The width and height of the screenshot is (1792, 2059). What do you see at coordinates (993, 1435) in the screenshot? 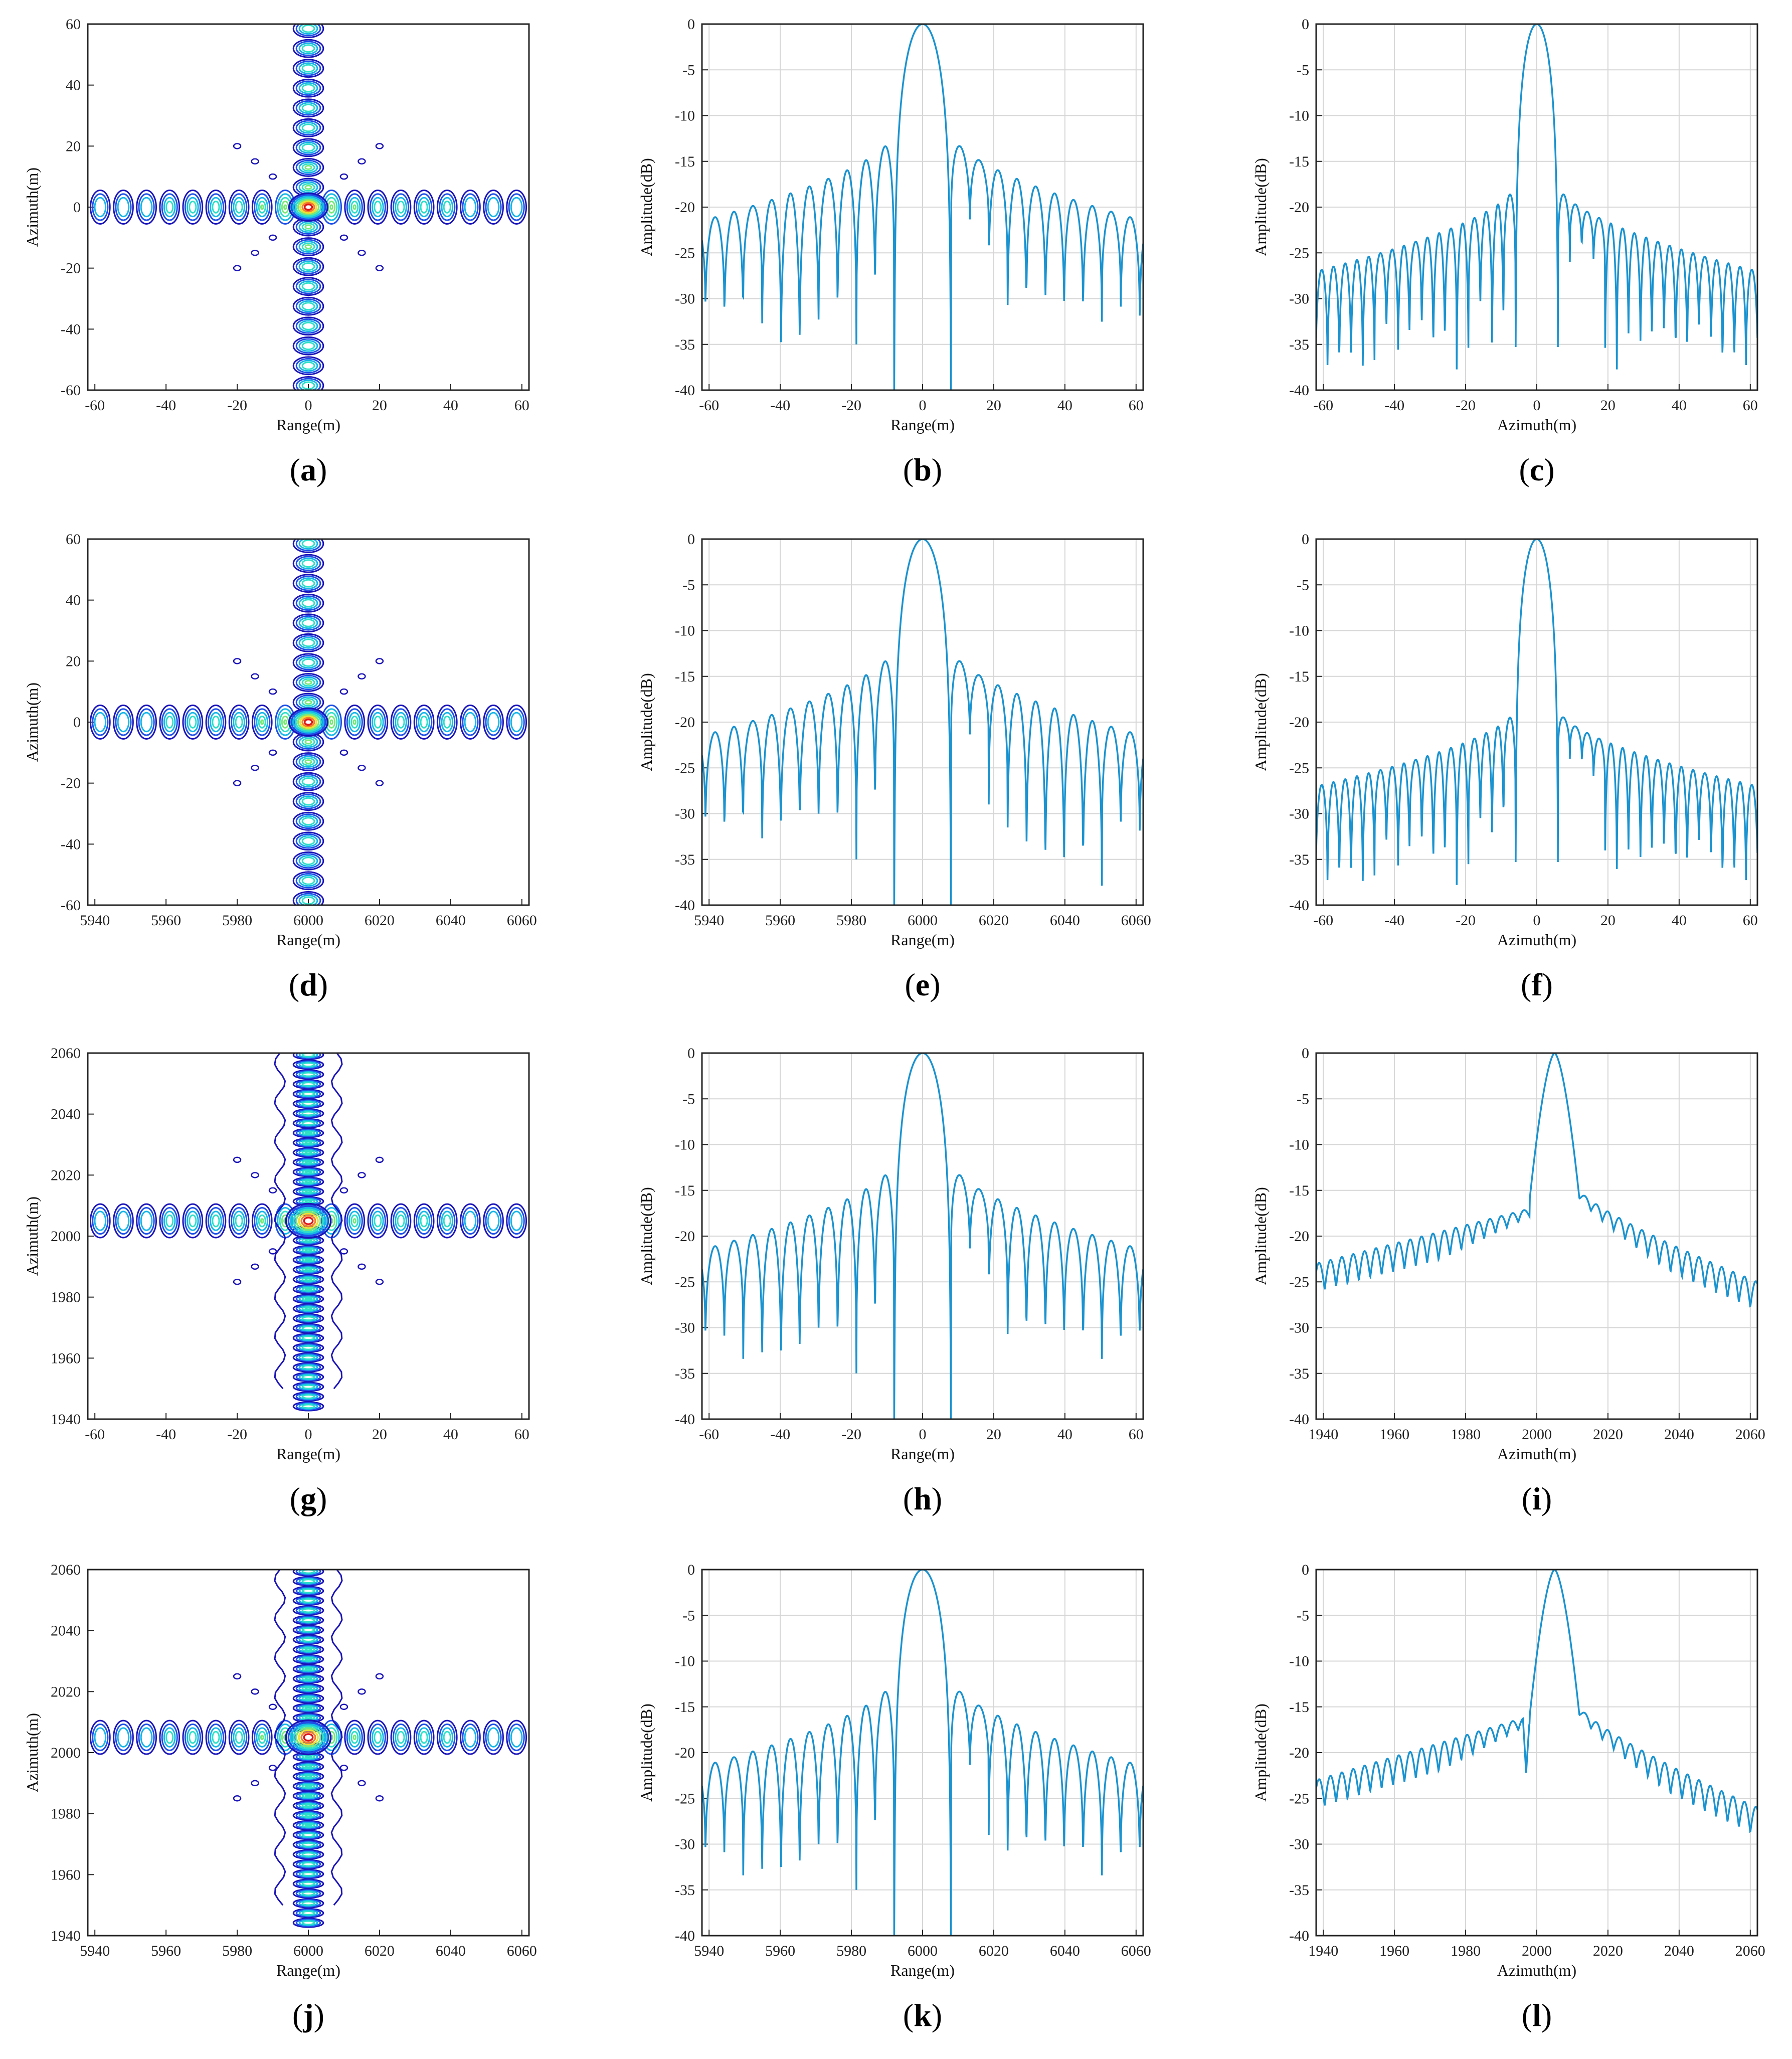
I see `x-tick-label: 20` at bounding box center [993, 1435].